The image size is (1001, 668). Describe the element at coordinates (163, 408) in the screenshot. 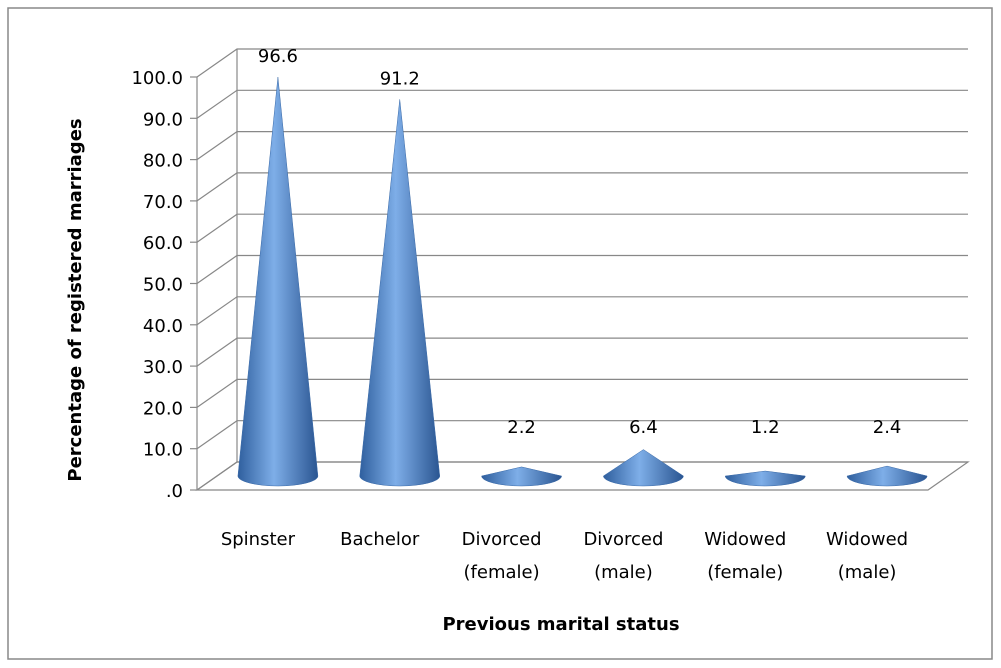

I see `y-tick-label: 20.0` at that location.